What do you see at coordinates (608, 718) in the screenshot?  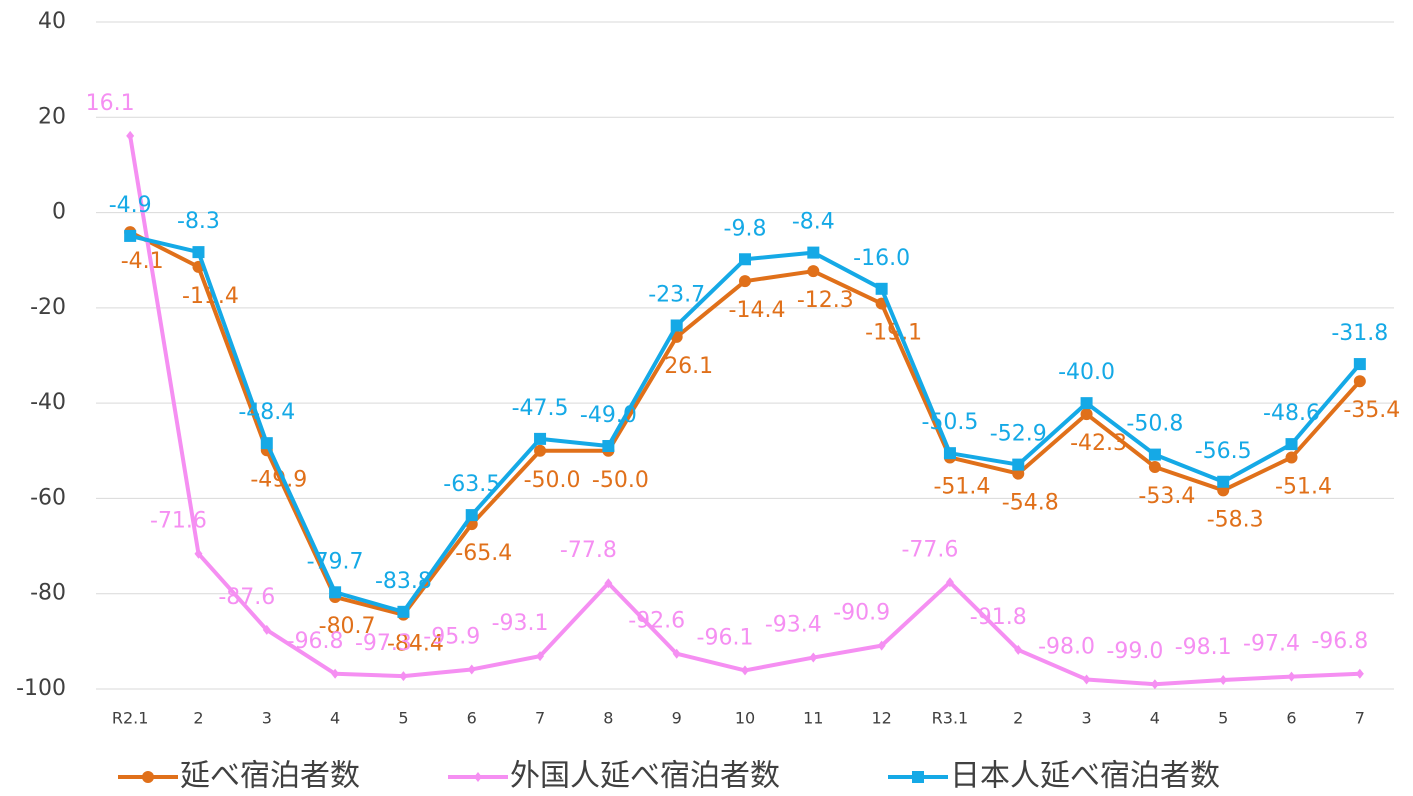 I see `x-tick-label: 8` at bounding box center [608, 718].